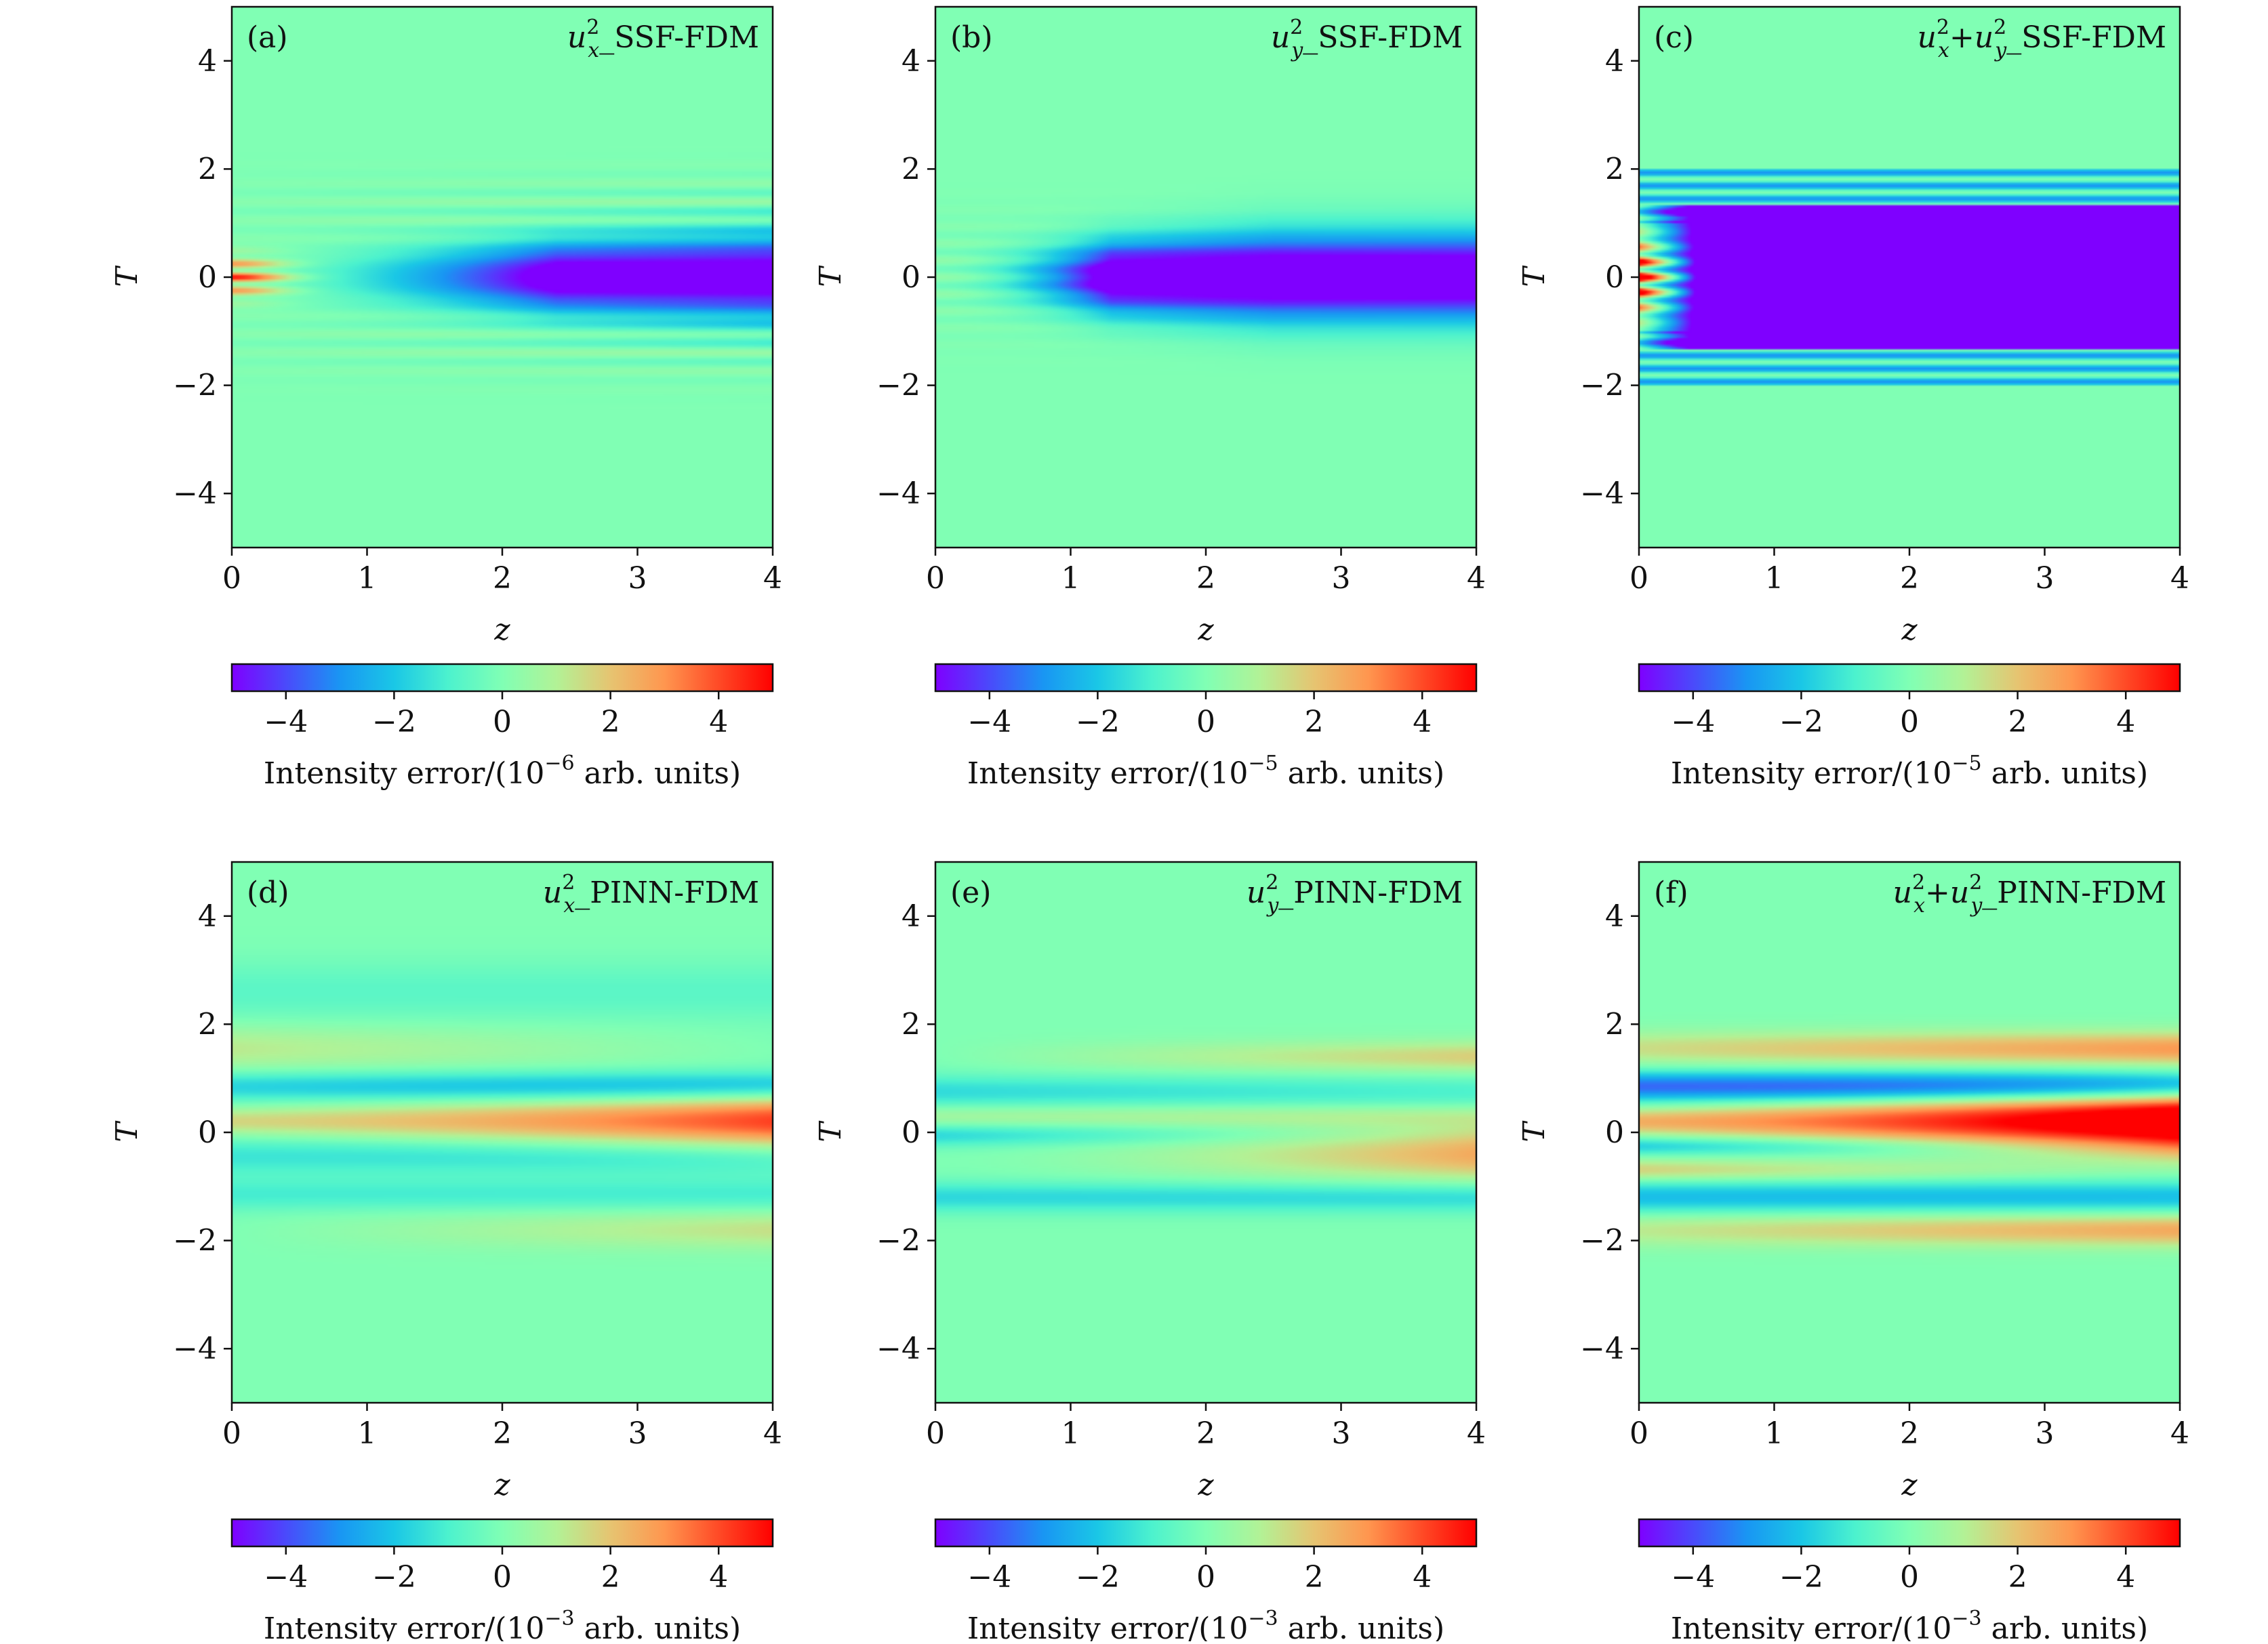  Describe the element at coordinates (1355, 894) in the screenshot. I see `panel-title: u2 y_PINN-FDM` at that location.